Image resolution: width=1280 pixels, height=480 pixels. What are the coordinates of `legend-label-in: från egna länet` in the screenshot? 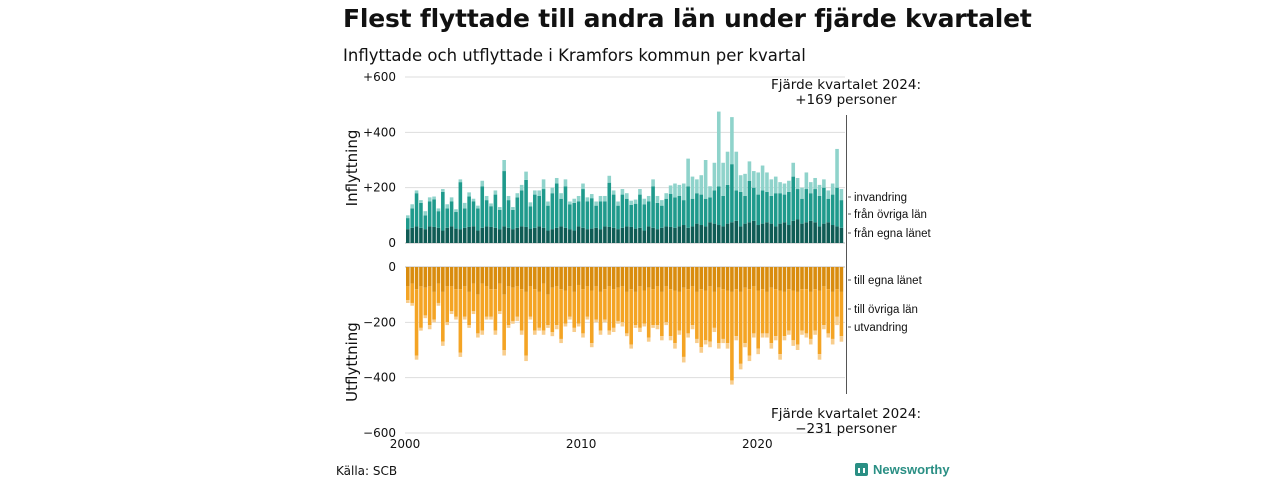 It's located at (893, 234).